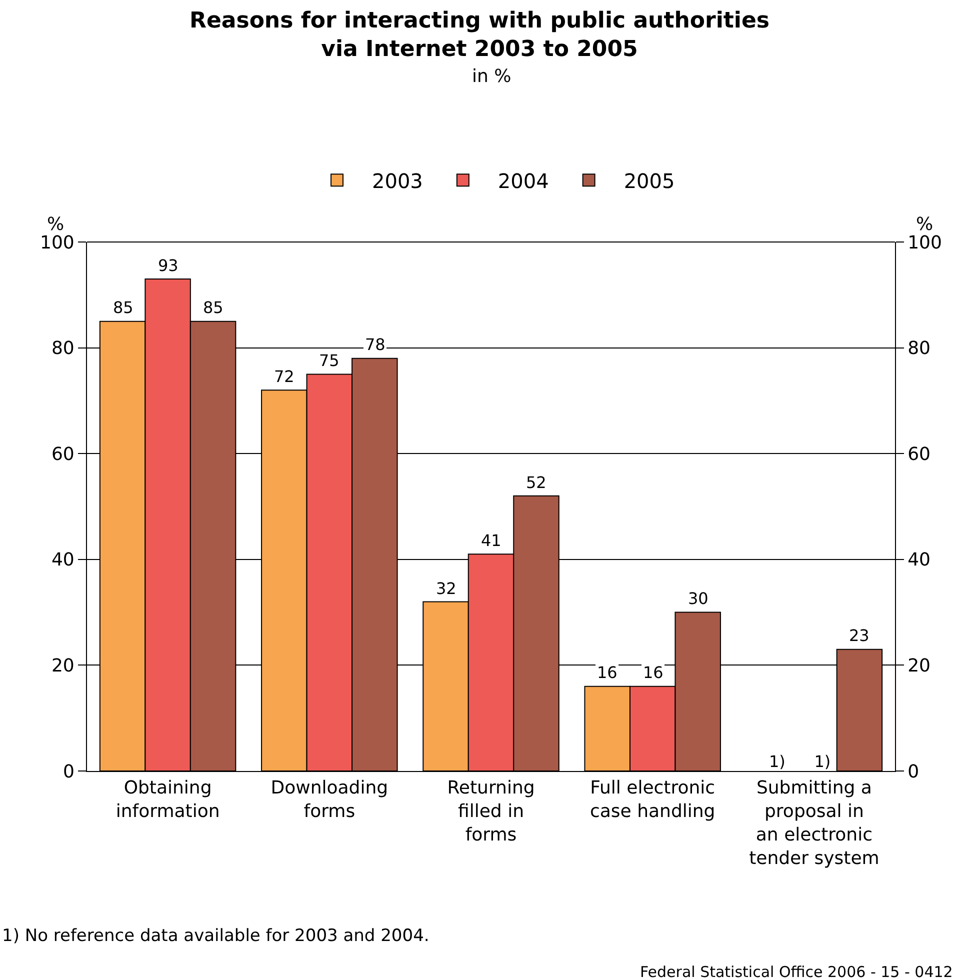 The height and width of the screenshot is (978, 959). I want to click on data-label: 72, so click(284, 376).